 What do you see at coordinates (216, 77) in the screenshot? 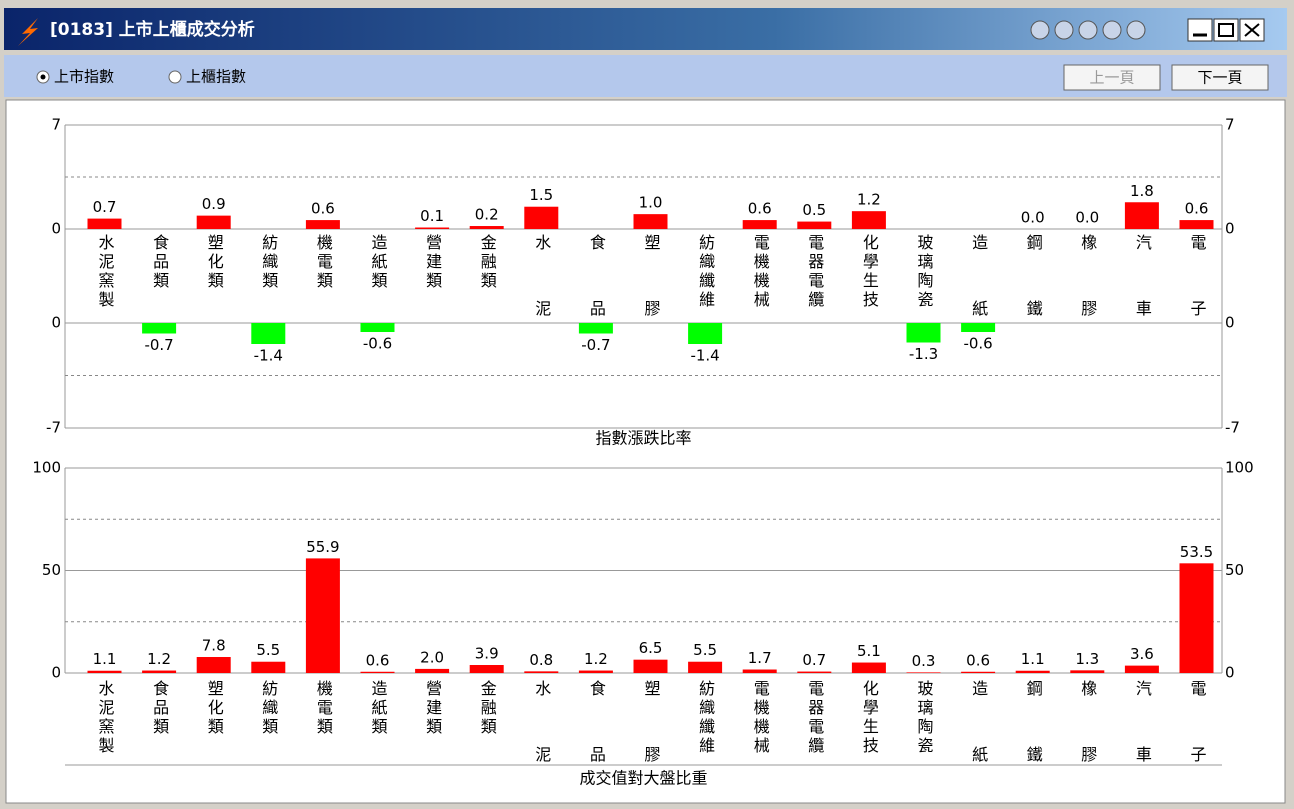
I see `radio-label: 上櫃指數` at bounding box center [216, 77].